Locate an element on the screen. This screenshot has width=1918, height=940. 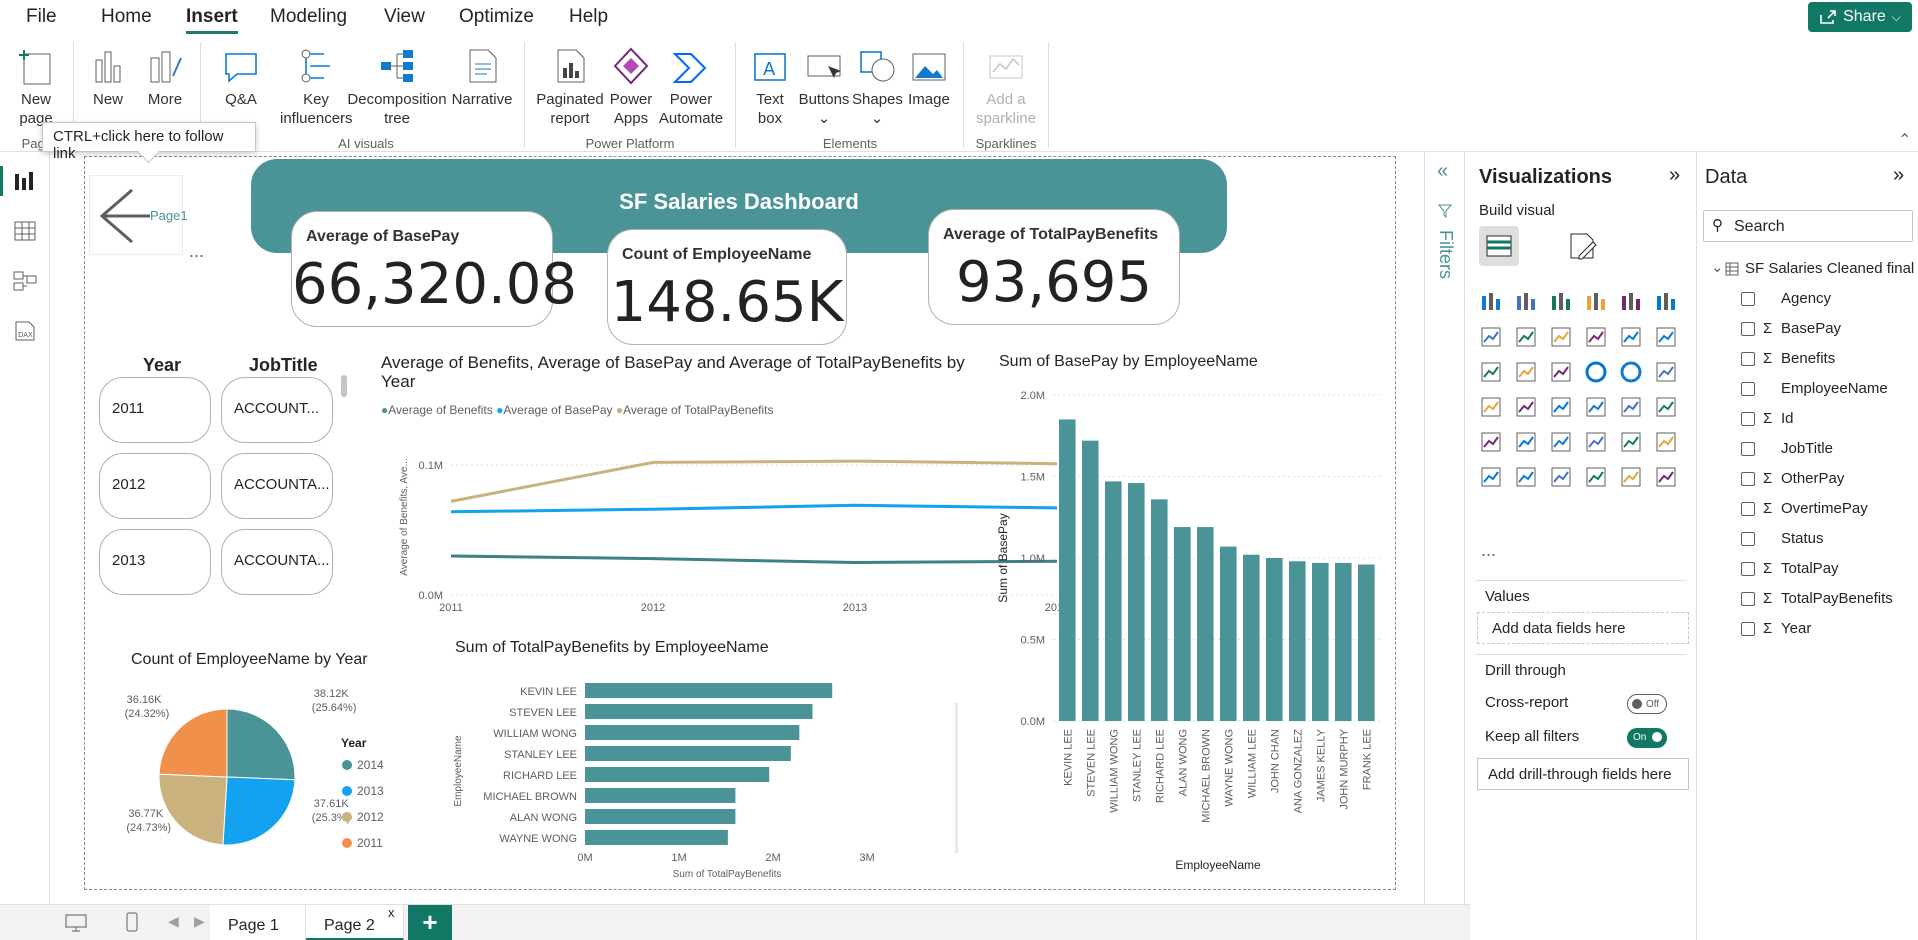
clustered-column-visual-icon is located at coordinates (1596, 302).